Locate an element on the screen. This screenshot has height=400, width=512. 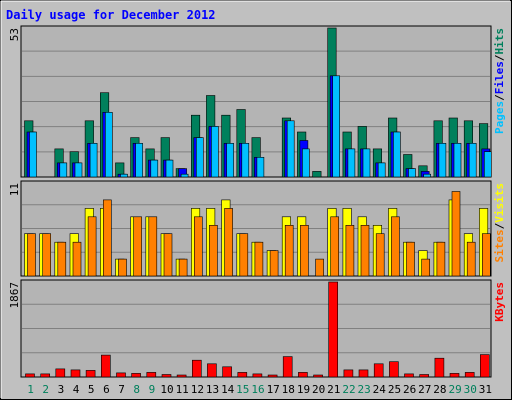
day-label: 19 is located at coordinates (303, 389).